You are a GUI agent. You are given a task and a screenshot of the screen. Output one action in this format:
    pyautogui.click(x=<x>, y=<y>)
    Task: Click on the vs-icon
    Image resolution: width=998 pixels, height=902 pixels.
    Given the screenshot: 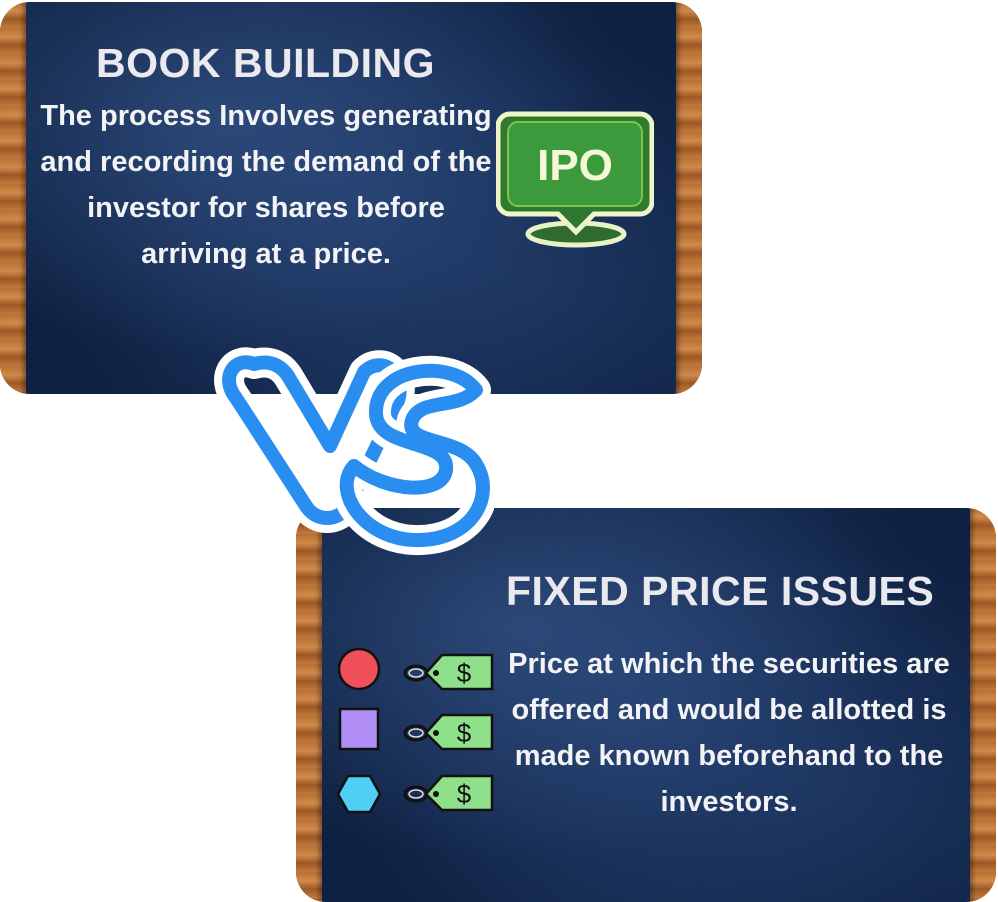 What is the action you would take?
    pyautogui.click(x=356, y=449)
    